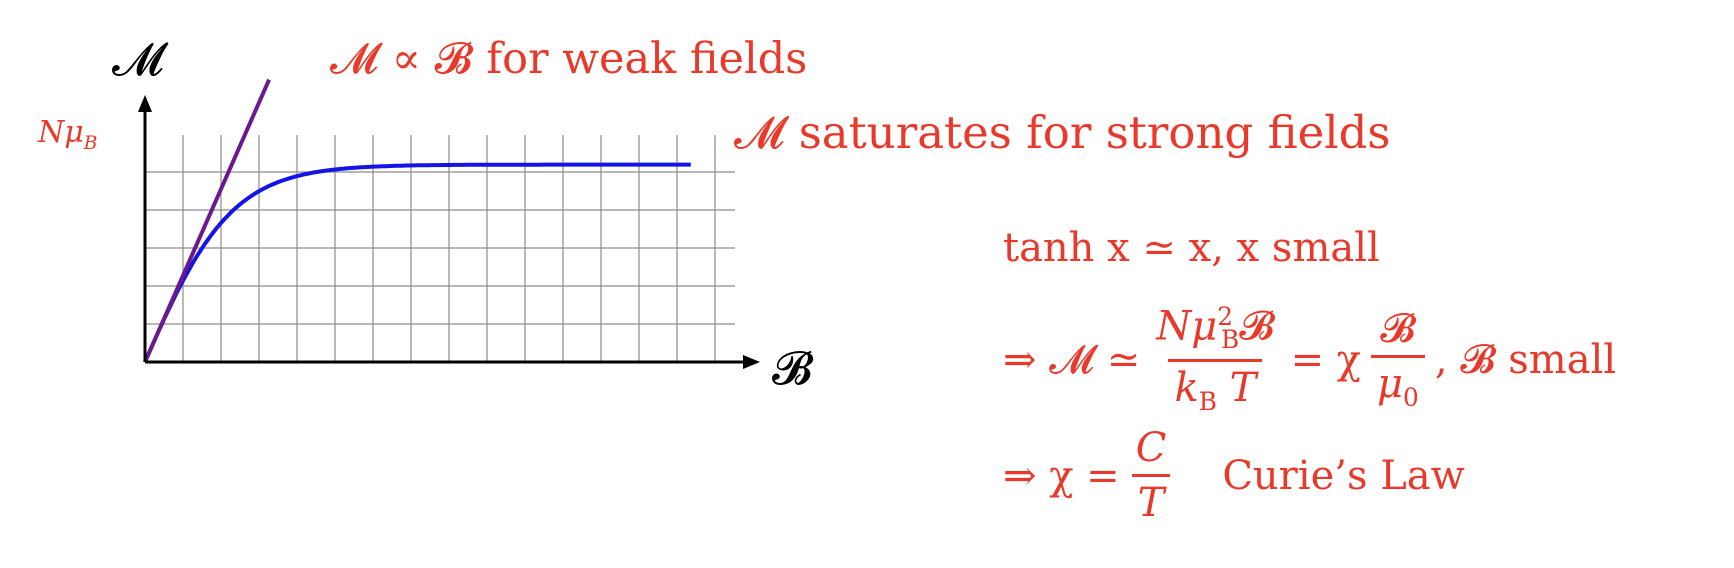 The width and height of the screenshot is (1734, 568). I want to click on y-axis-label: 𝓜, so click(138, 59).